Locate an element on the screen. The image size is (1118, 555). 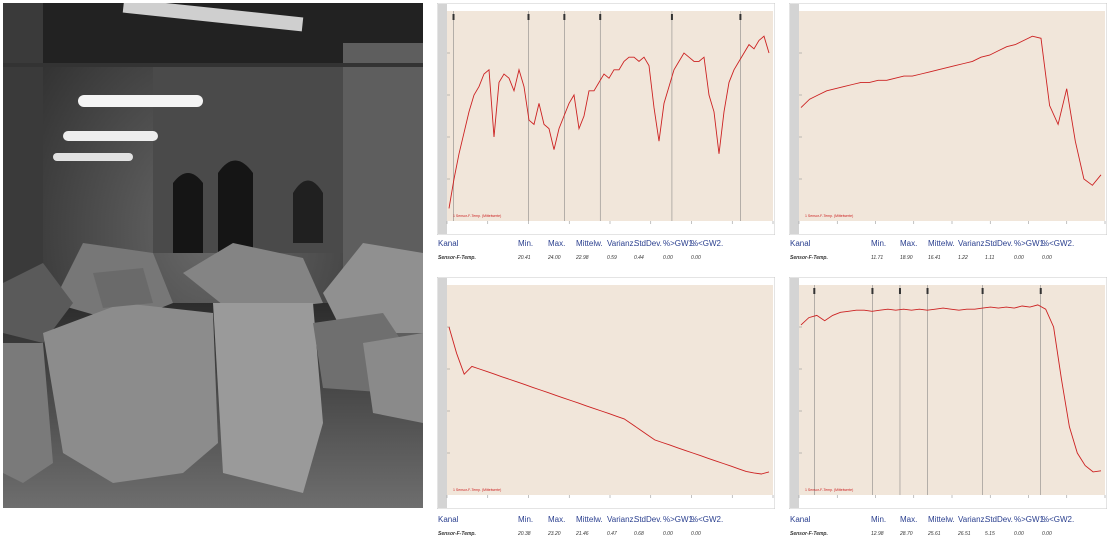
stat-mean: 22.98 is located at coordinates (582, 258).